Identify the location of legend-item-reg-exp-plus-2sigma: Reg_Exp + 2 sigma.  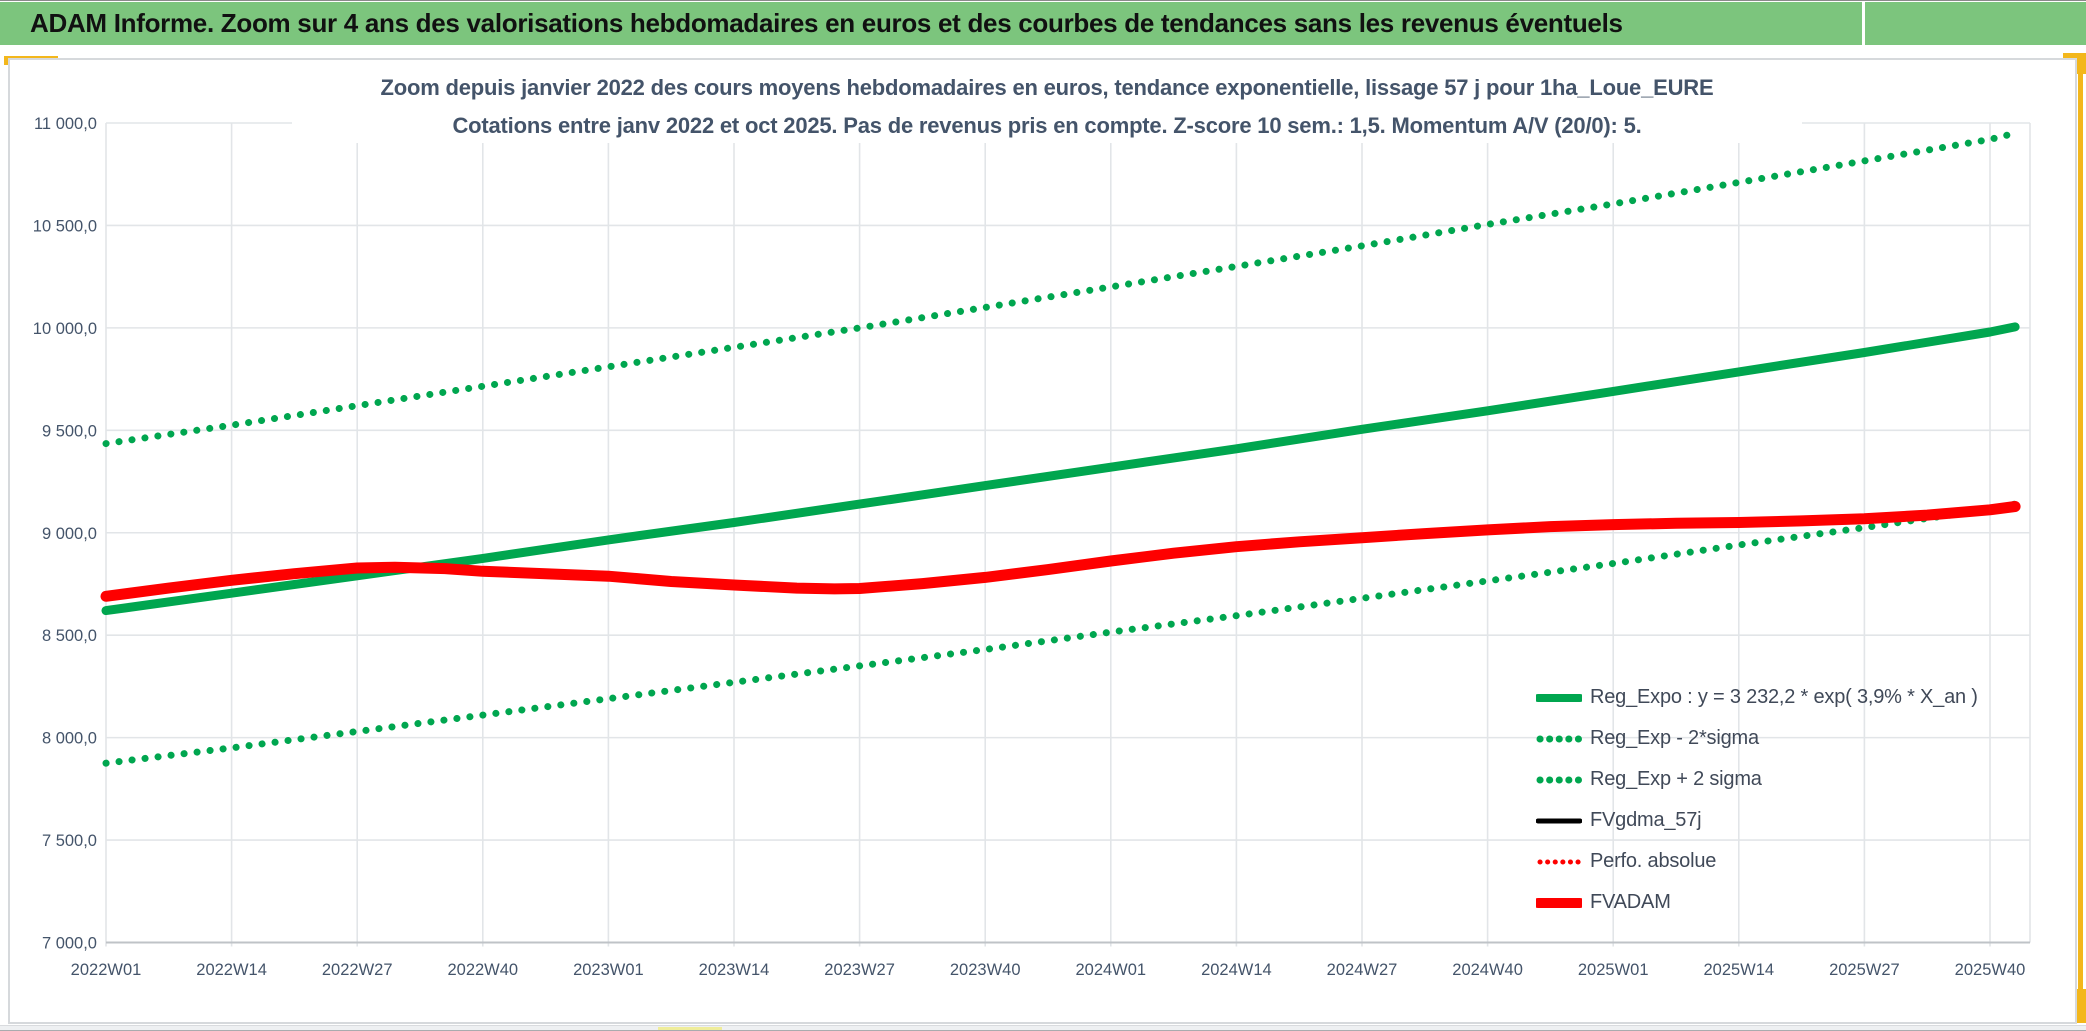
(1757, 779).